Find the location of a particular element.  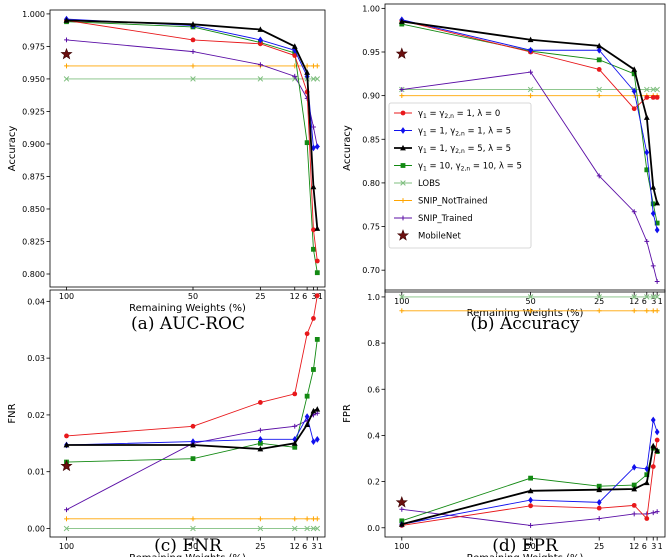

y-tick-label: 0.03 is located at coordinates (36, 358).